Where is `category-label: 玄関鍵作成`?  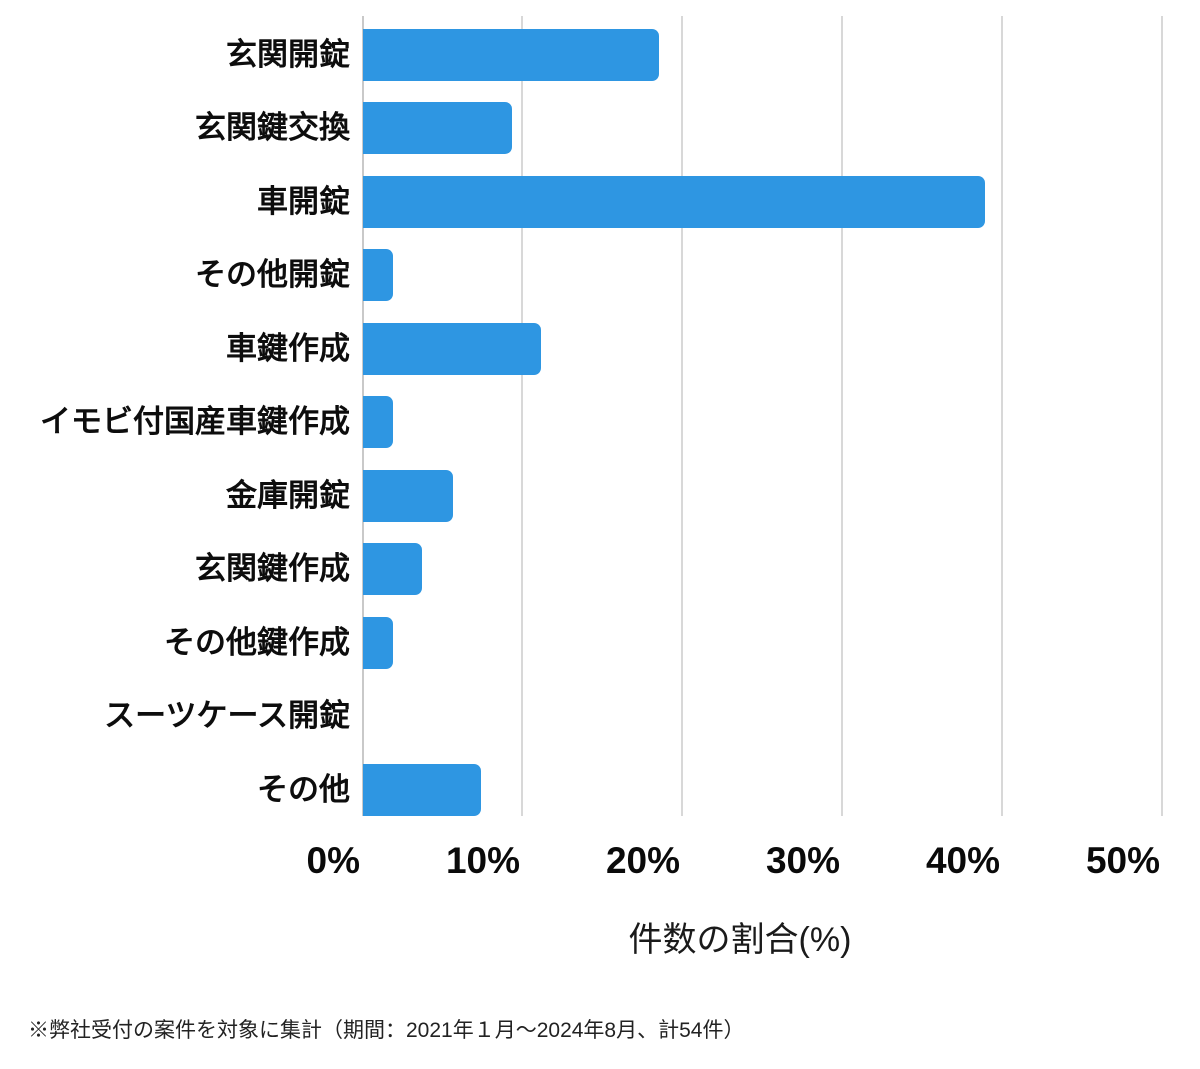 category-label: 玄関鍵作成 is located at coordinates (272, 569).